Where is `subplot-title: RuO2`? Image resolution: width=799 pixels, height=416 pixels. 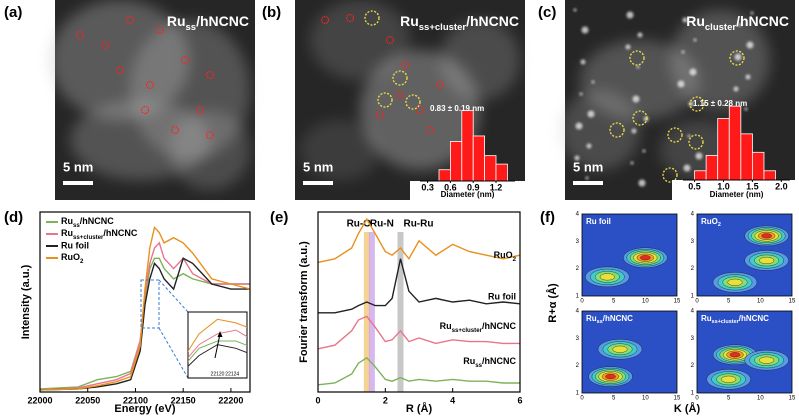
subplot-title: RuO2 is located at coordinates (711, 222).